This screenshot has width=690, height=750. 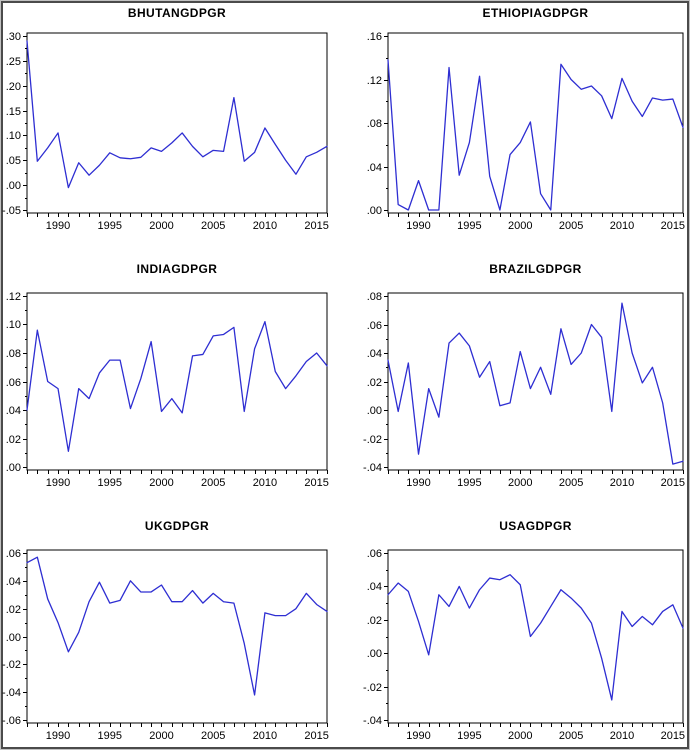 What do you see at coordinates (177, 526) in the screenshot?
I see `chart-title: UKGDPGR` at bounding box center [177, 526].